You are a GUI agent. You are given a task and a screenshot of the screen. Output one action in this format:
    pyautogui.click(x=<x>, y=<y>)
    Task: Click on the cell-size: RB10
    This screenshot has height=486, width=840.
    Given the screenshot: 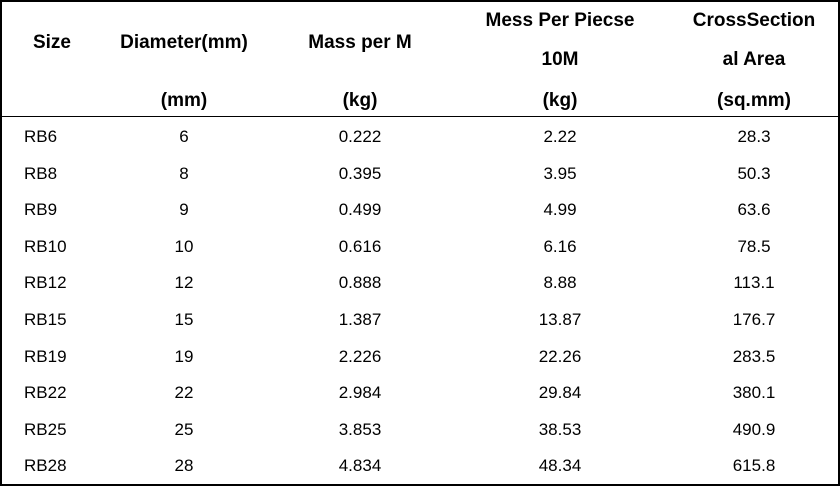 What is the action you would take?
    pyautogui.click(x=45, y=246)
    